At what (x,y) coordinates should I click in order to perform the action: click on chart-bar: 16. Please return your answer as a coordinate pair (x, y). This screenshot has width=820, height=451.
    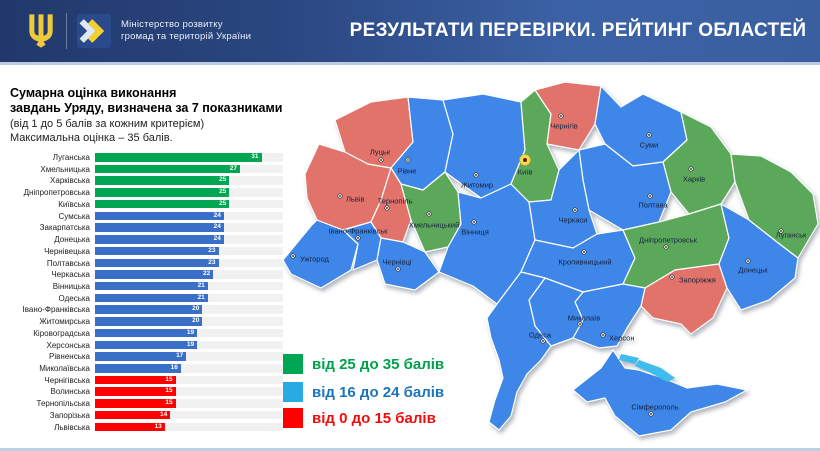
    Looking at the image, I should click on (138, 368).